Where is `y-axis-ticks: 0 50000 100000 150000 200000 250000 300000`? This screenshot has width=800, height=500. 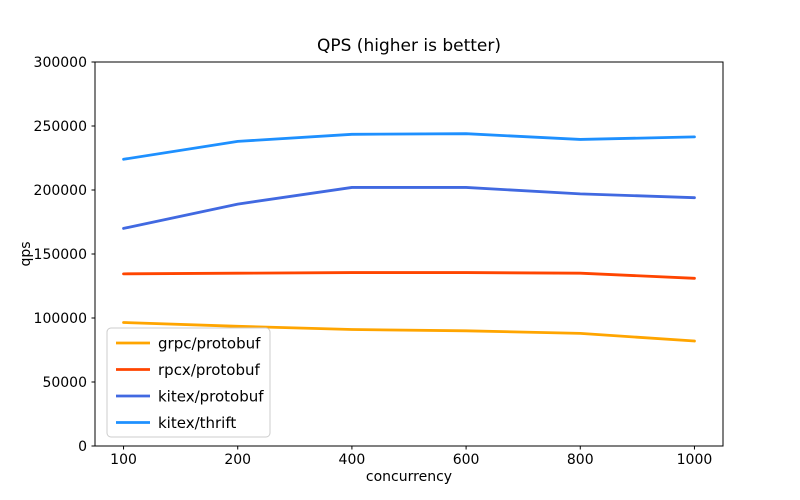 y-axis-ticks: 0 50000 100000 150000 200000 250000 300000 is located at coordinates (64, 255).